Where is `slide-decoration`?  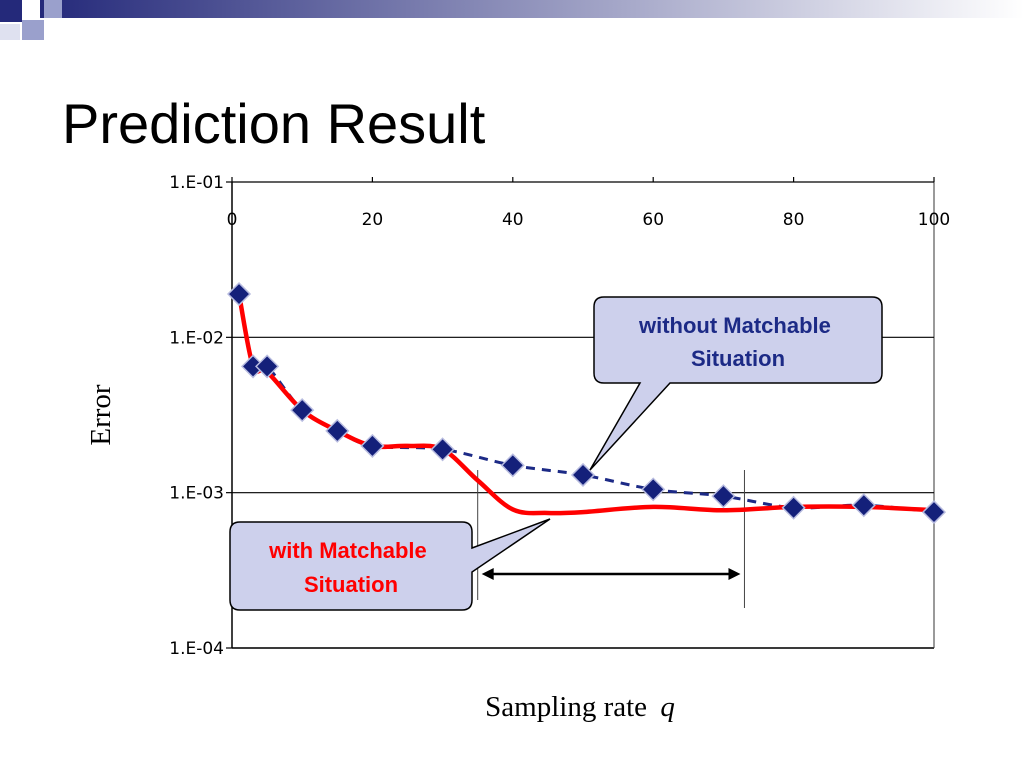 slide-decoration is located at coordinates (512, 20).